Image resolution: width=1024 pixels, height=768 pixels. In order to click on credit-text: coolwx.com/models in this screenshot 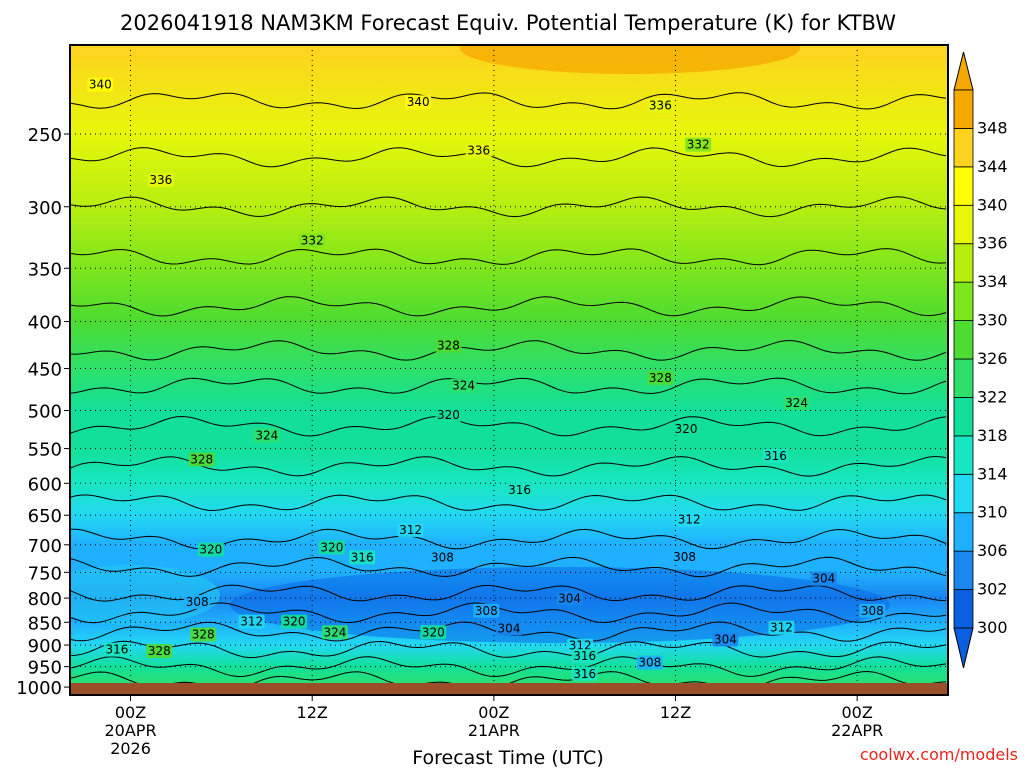, I will do `click(939, 754)`.